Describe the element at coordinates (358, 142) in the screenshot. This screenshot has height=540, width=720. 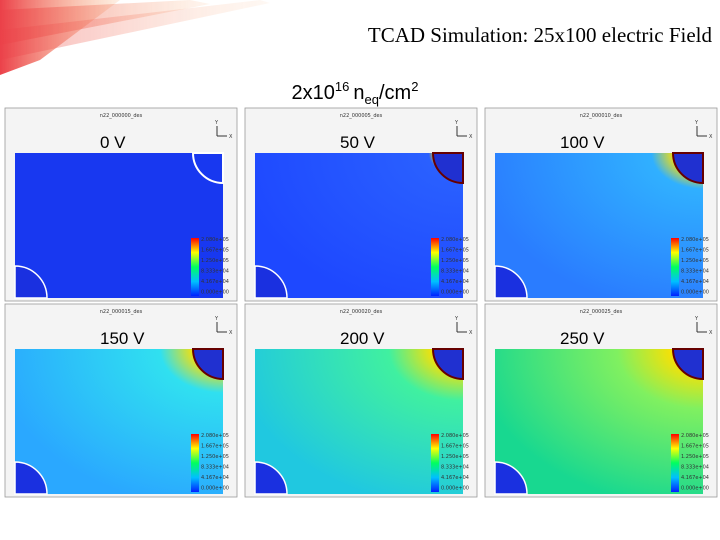
I see `panel-label: 50 V` at that location.